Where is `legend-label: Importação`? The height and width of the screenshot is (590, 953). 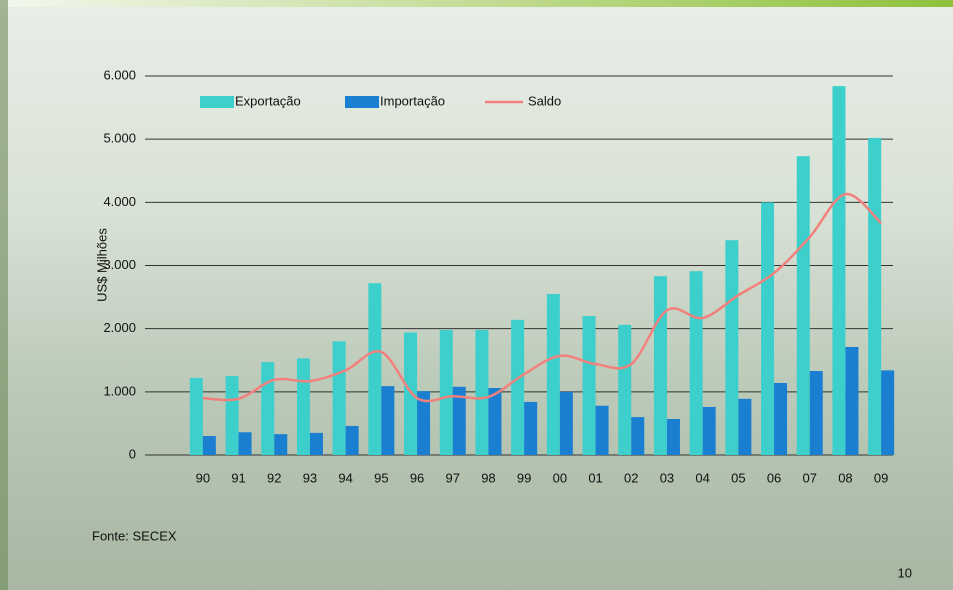 legend-label: Importação is located at coordinates (412, 100).